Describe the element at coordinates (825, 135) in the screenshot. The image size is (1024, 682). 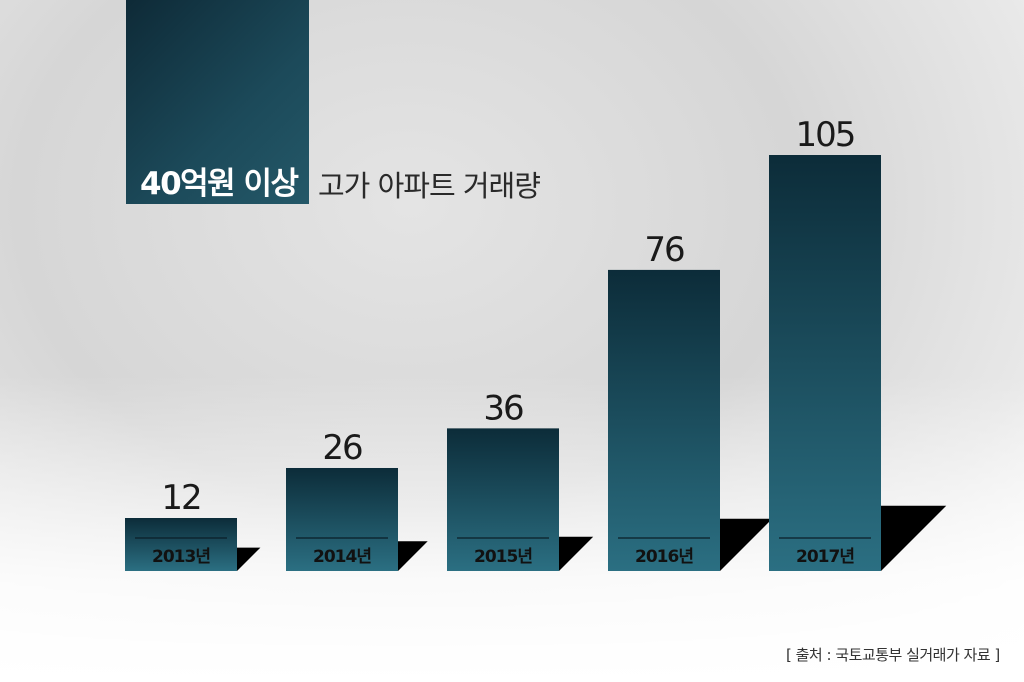
I see `value-label: 105` at that location.